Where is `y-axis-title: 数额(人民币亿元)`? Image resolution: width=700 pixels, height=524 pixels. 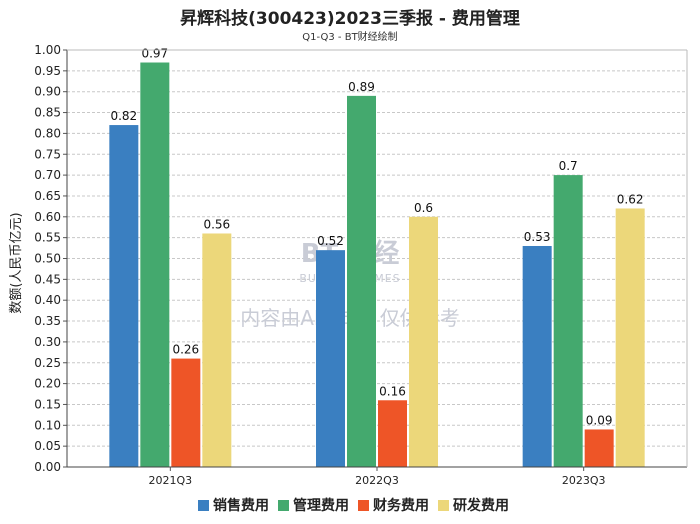
y-axis-title: 数额(人民币亿元) is located at coordinates (16, 262).